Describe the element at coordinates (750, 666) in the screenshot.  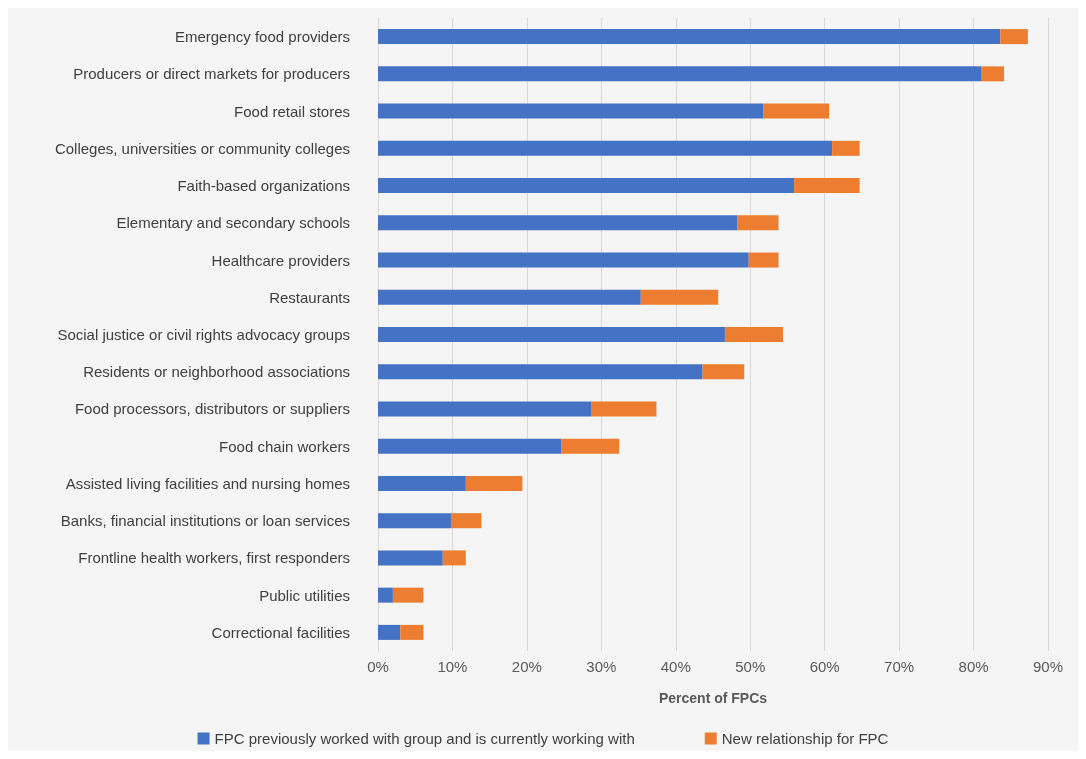
I see `x-tick-label: 50%` at that location.